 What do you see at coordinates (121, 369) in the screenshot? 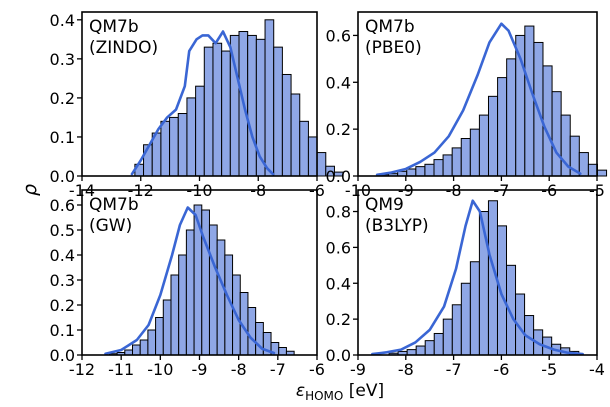
I see `x-tick-label: -11` at bounding box center [121, 369].